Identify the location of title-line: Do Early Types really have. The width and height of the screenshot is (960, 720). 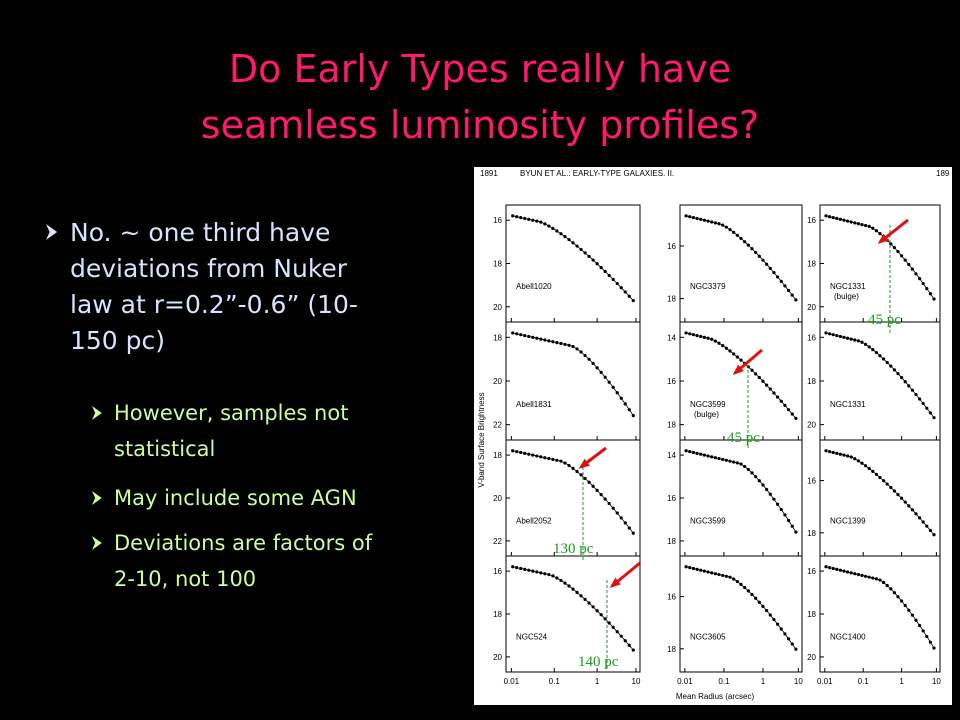
(480, 69).